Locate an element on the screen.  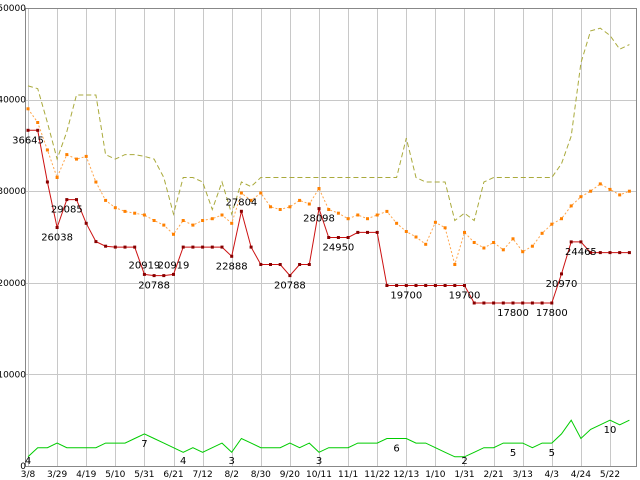
data-label: 20919 is located at coordinates (174, 265).